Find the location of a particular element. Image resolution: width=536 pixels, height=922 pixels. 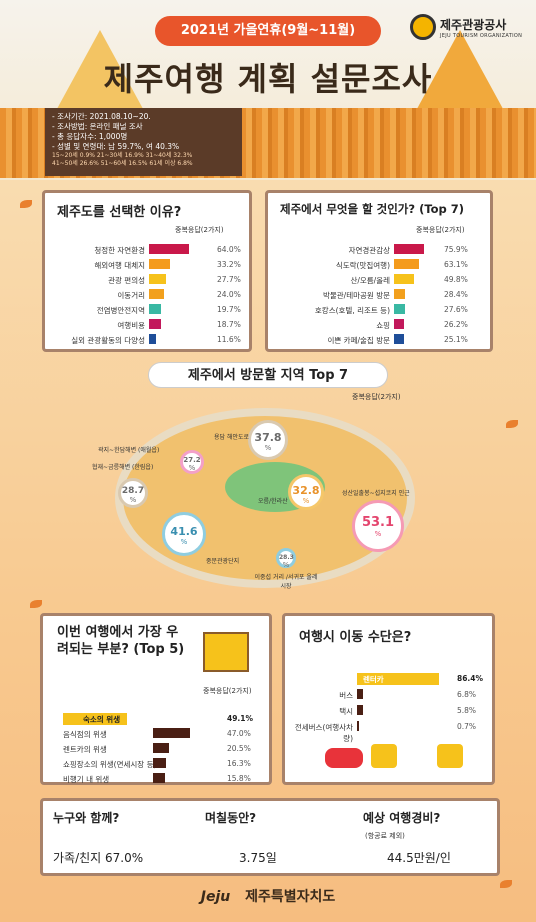

value-label: 27.7% is located at coordinates (229, 279).